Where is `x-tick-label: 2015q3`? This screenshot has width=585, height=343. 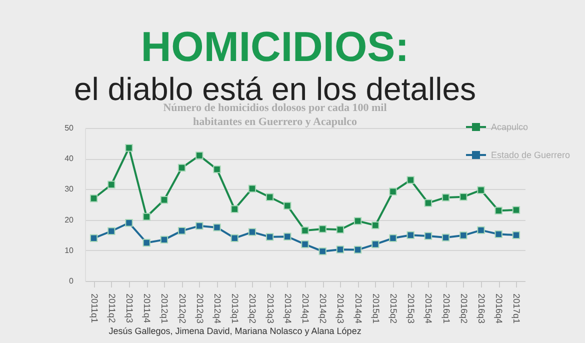 x-tick-label: 2015q3 is located at coordinates (411, 309).